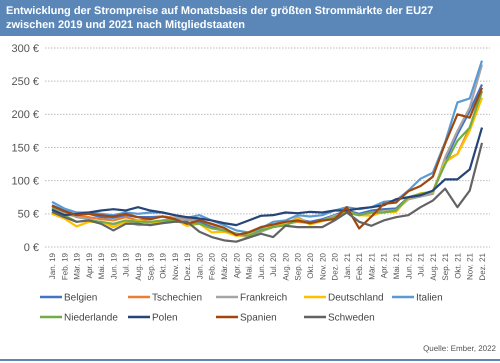 The height and width of the screenshot is (363, 500). Describe the element at coordinates (433, 266) in the screenshot. I see `x-tick-label: Aug. 21` at that location.